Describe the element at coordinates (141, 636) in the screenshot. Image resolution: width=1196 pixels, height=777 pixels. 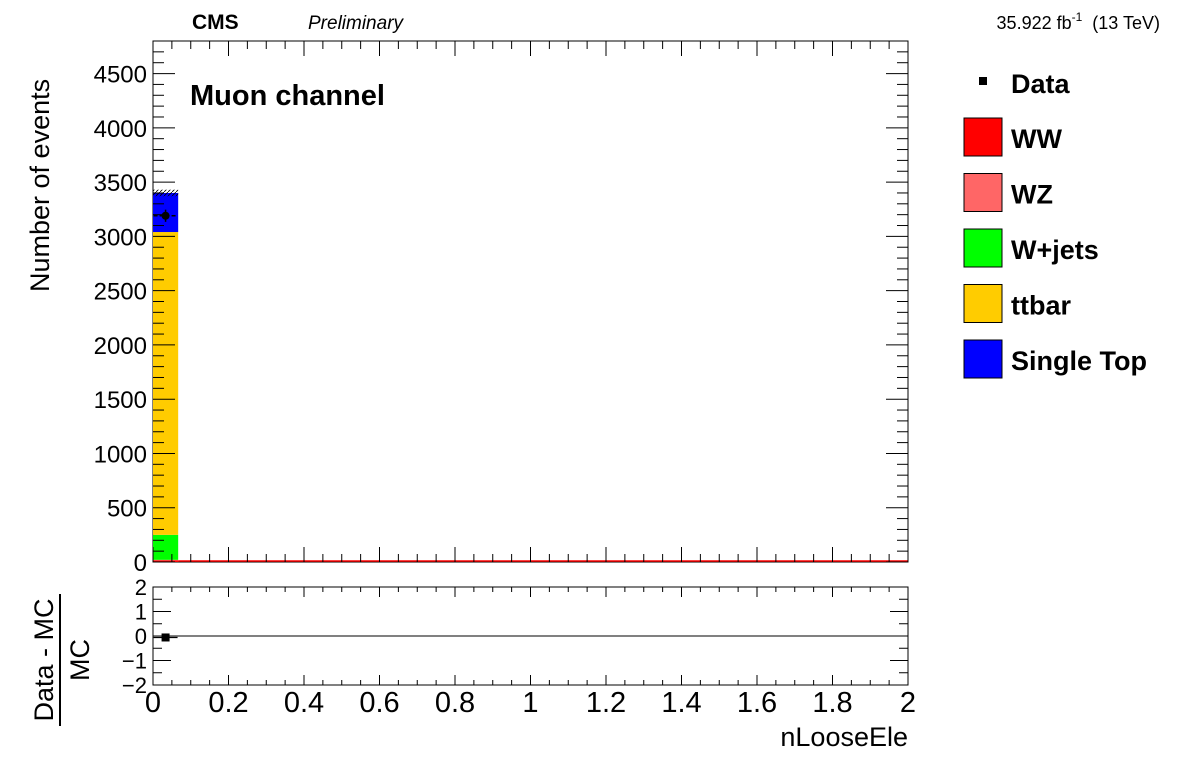
I see `ratio-y-tick-label: 0` at that location.